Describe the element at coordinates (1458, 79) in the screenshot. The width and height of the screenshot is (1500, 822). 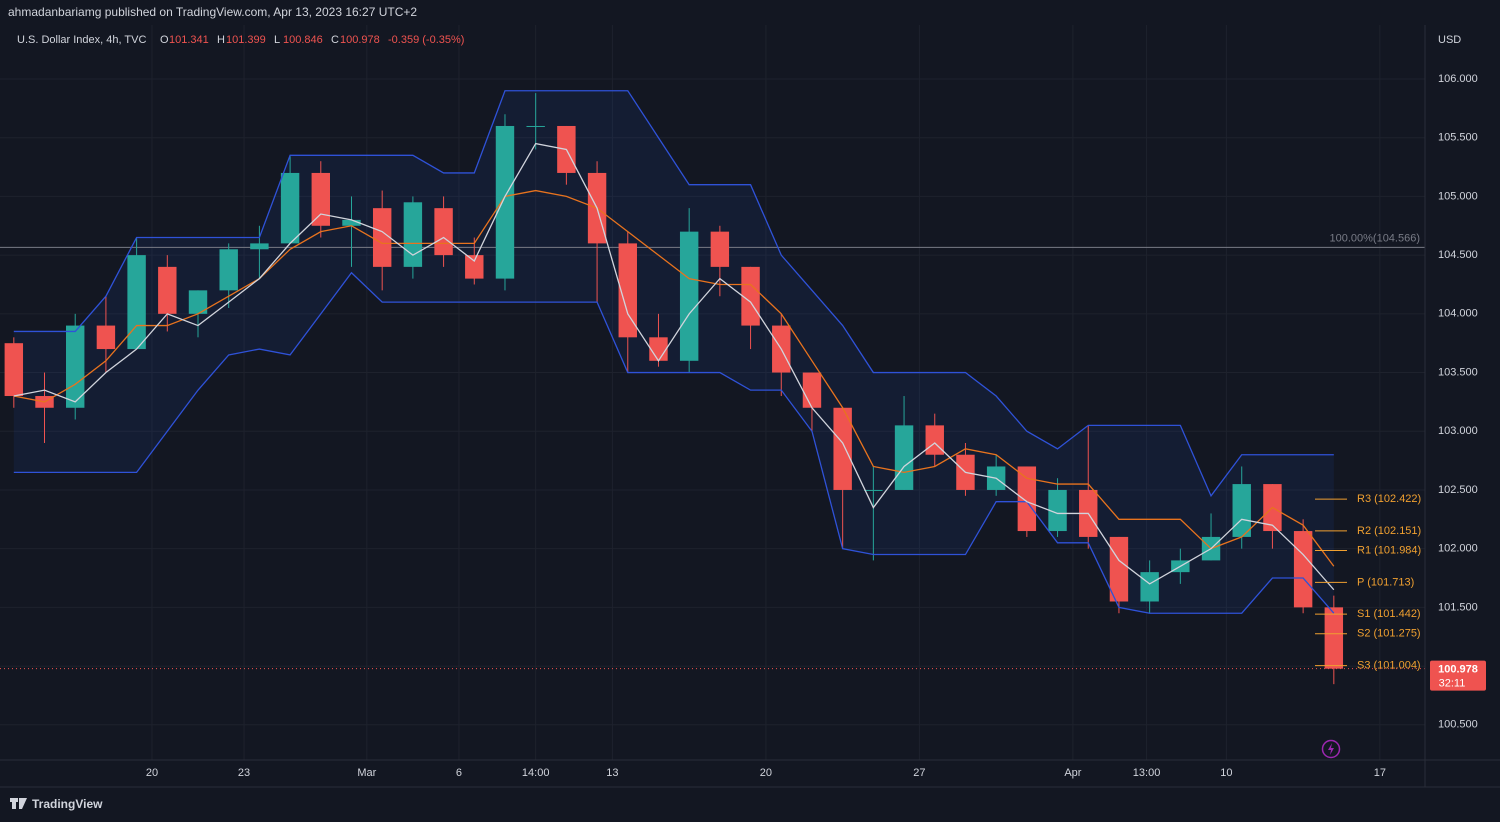
I see `y-tick-label: 106.000` at that location.